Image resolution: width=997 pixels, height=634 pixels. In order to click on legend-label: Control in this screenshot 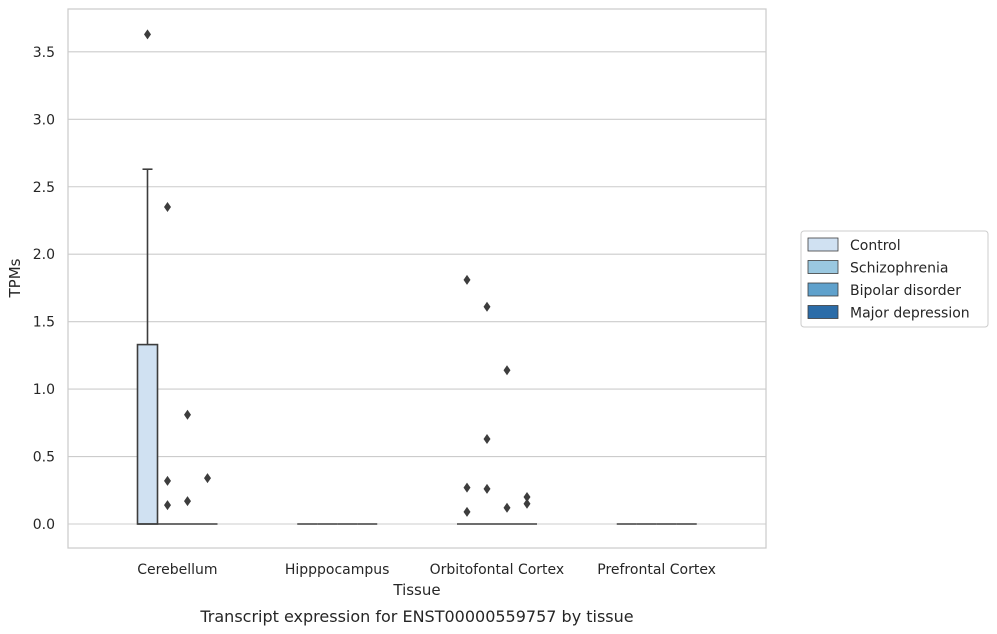, I will do `click(875, 246)`.